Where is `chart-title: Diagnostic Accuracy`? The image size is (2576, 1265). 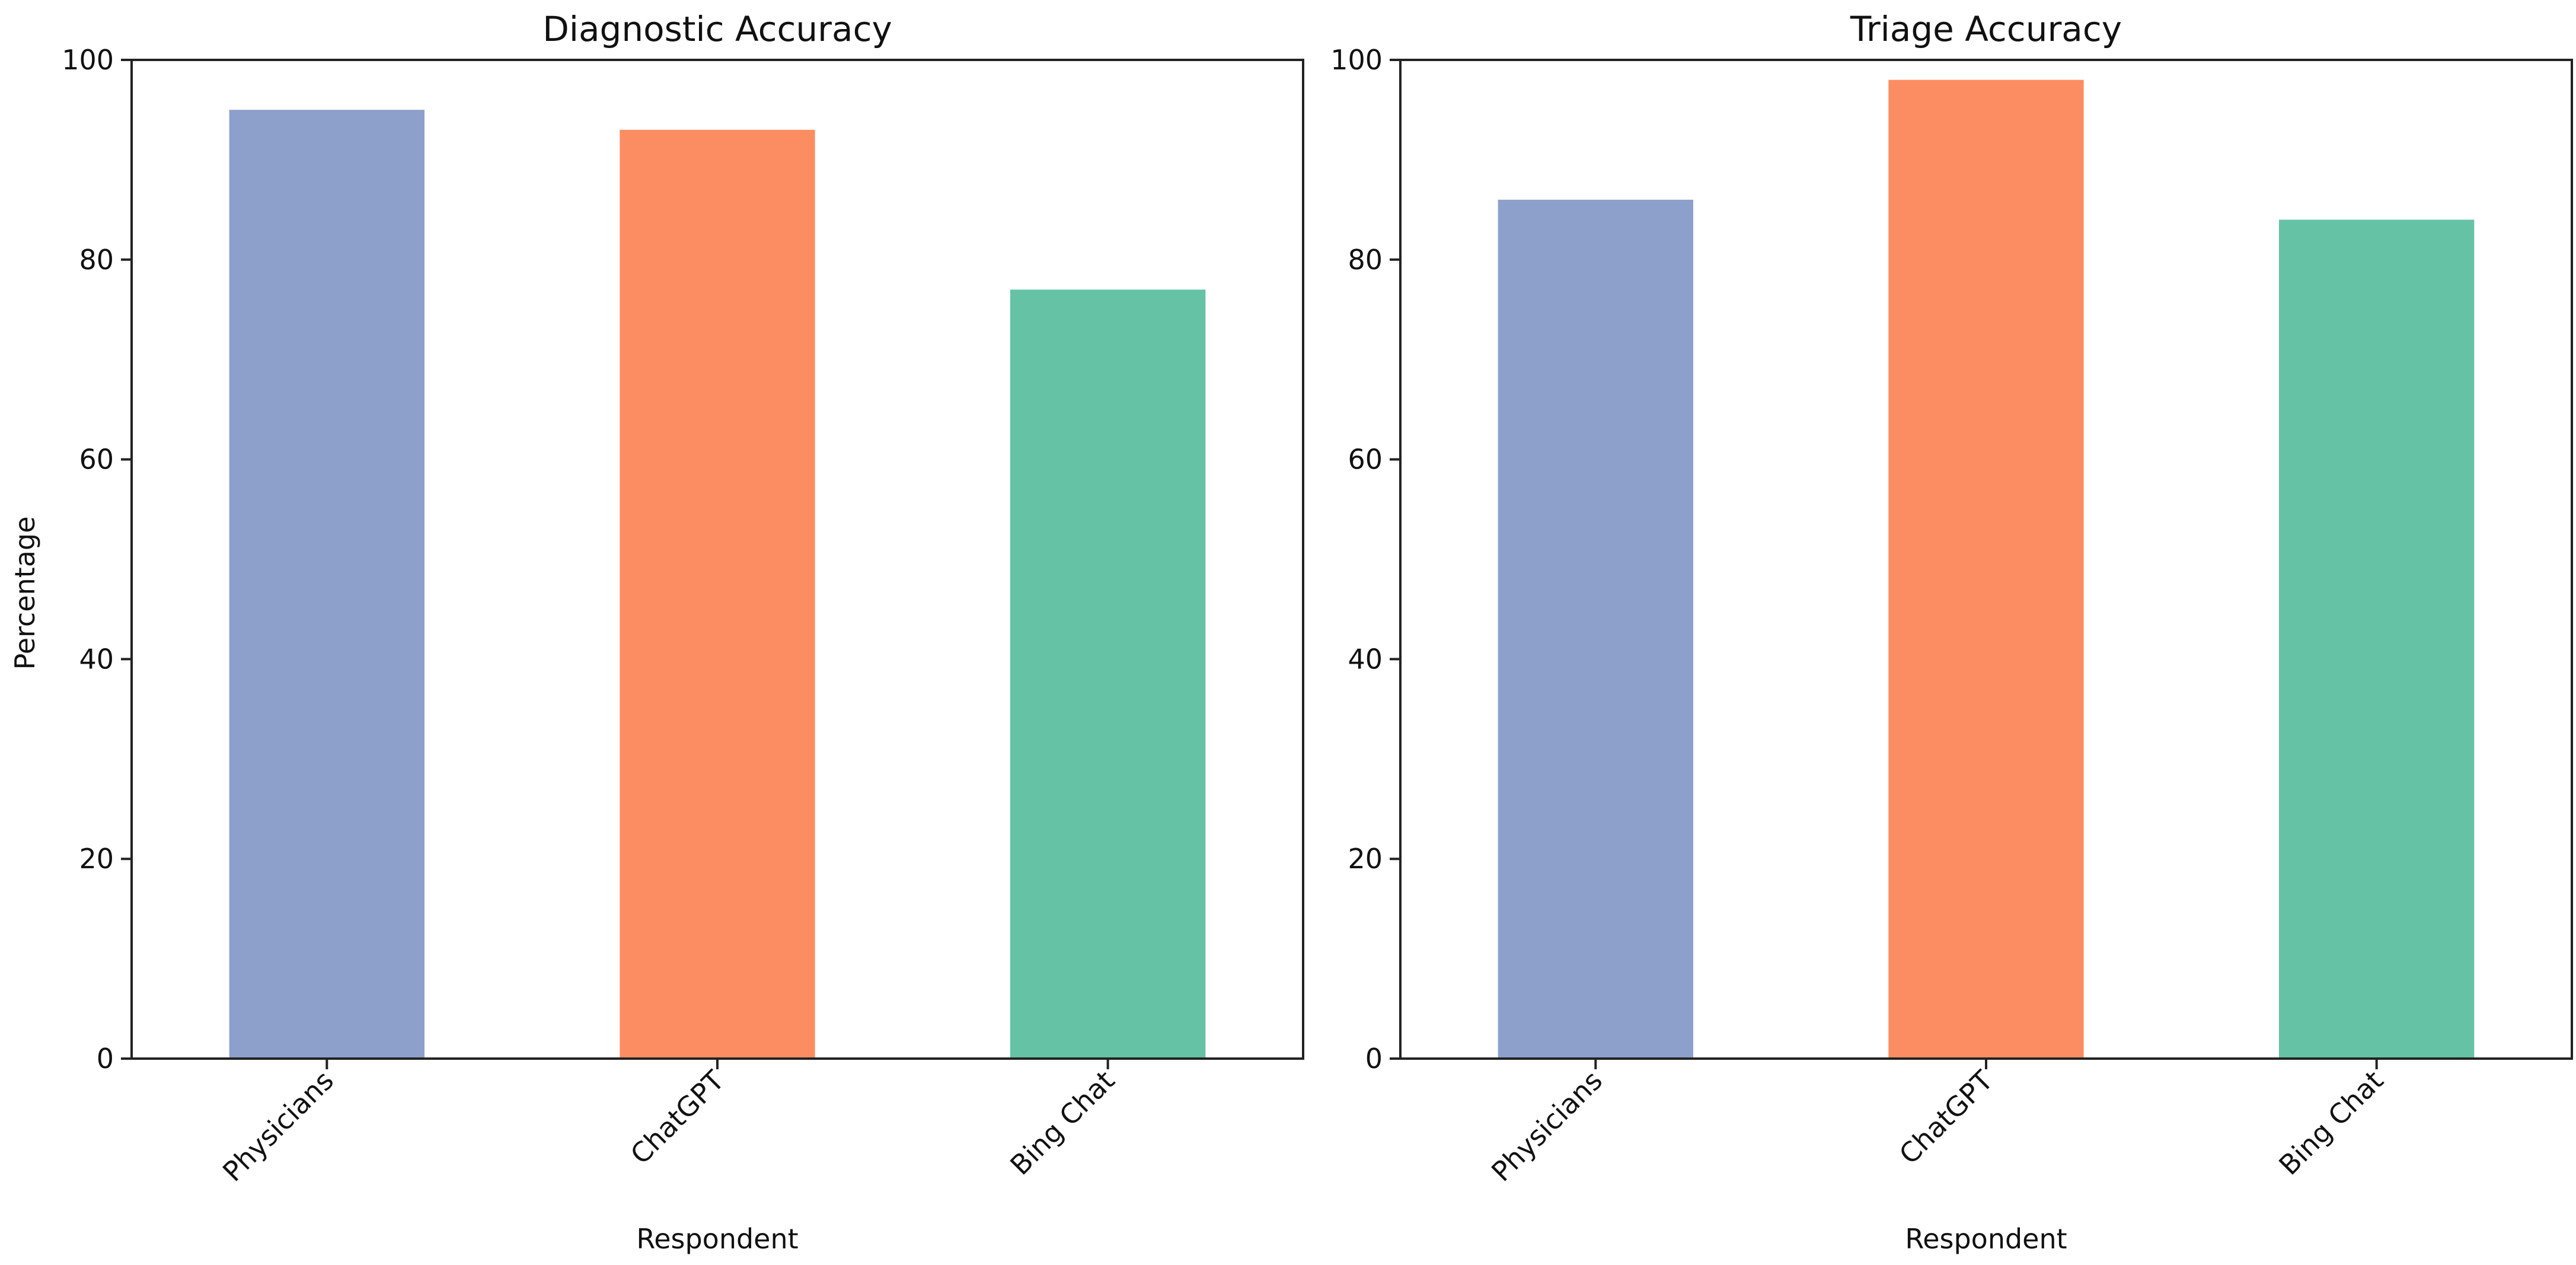 chart-title: Diagnostic Accuracy is located at coordinates (717, 29).